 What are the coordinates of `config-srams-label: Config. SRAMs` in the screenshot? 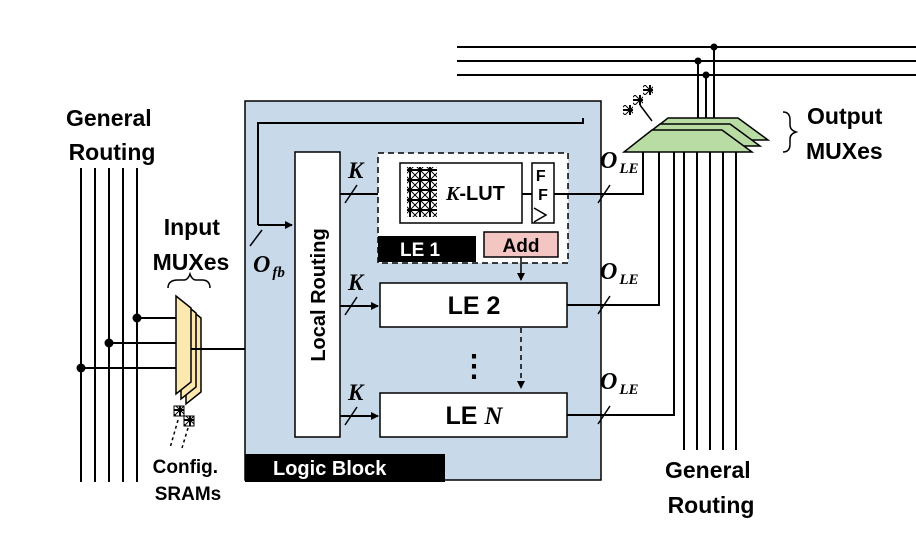 It's located at (188, 481).